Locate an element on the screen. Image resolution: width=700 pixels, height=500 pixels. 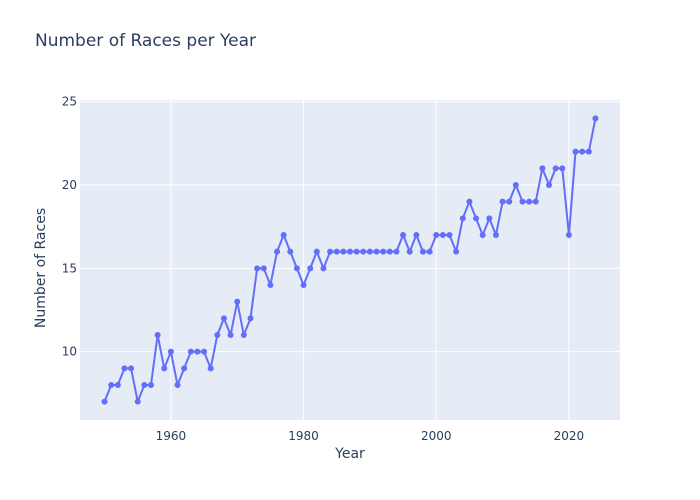
y-axis-title: Number of Races is located at coordinates (41, 268).